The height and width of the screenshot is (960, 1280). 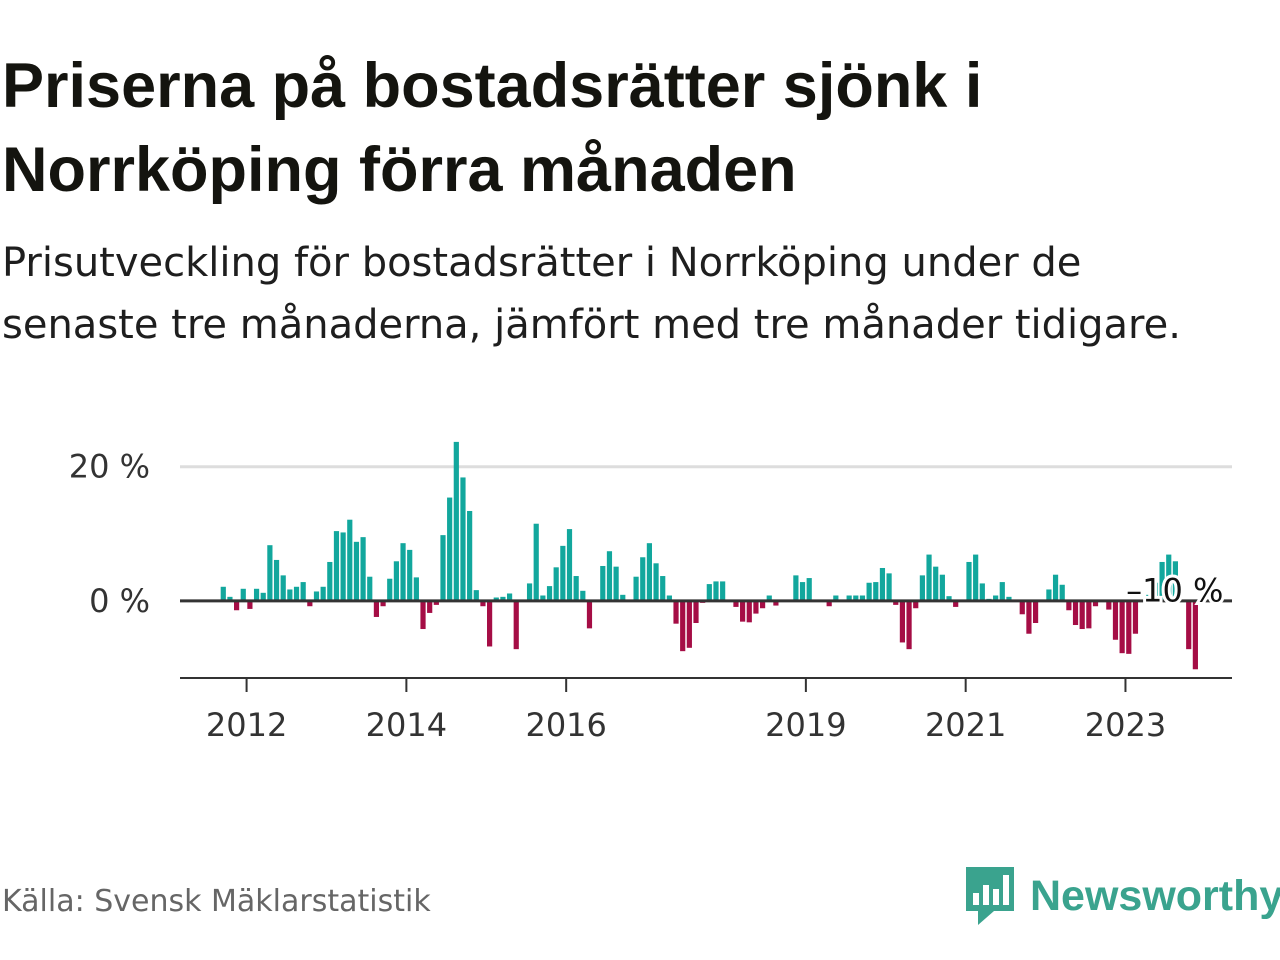 I want to click on bar-chart-bubble-icon, so click(x=990, y=896).